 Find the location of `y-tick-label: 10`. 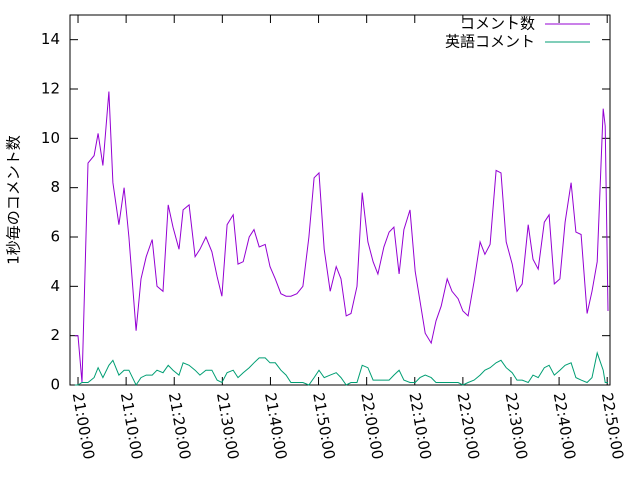

y-tick-label: 10 is located at coordinates (50, 138).